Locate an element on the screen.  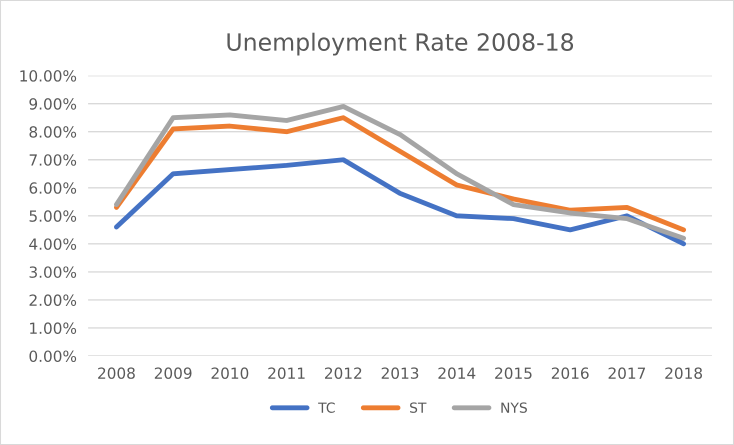
legend-label: ST is located at coordinates (418, 407).